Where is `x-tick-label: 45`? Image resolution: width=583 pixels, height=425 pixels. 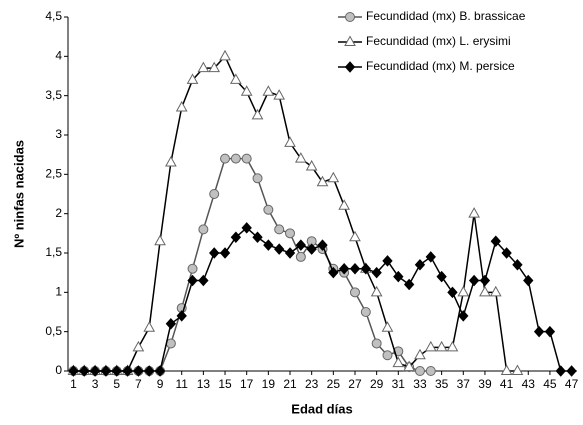 x-tick-label: 45 is located at coordinates (550, 384).